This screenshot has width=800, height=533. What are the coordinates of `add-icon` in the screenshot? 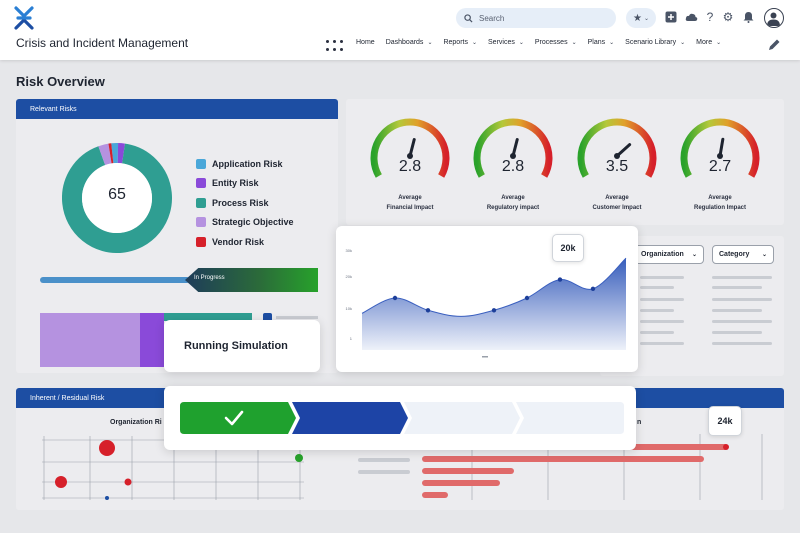 It's located at (671, 17).